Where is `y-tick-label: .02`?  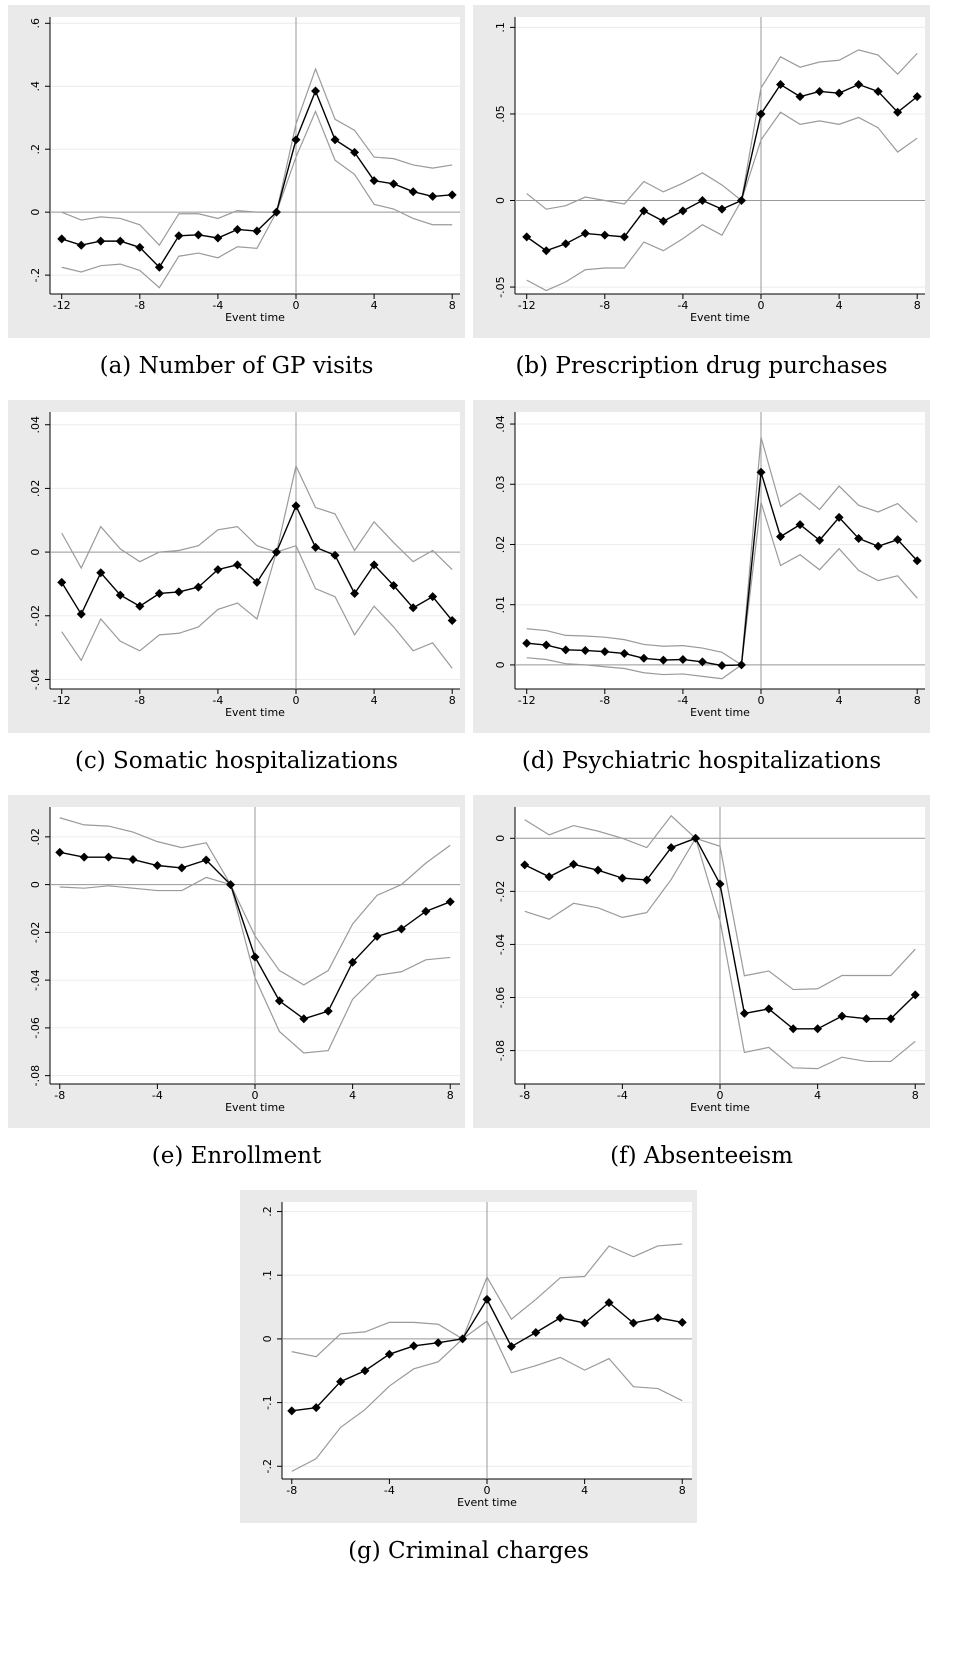
y-tick-label: .02 is located at coordinates (35, 837).